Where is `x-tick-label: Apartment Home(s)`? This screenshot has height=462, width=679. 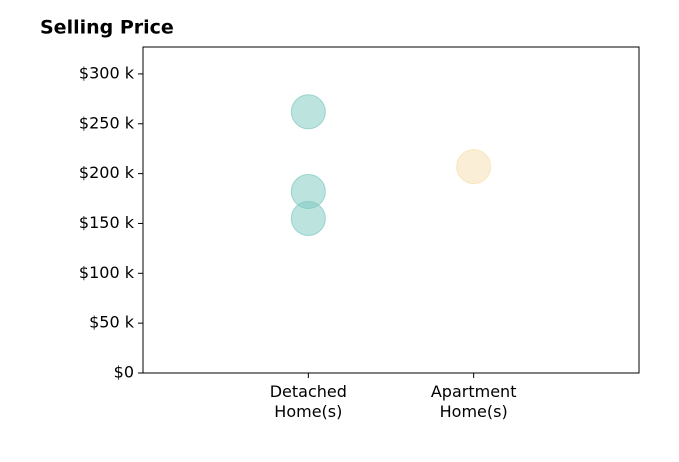
x-tick-label: Apartment Home(s) is located at coordinates (474, 401).